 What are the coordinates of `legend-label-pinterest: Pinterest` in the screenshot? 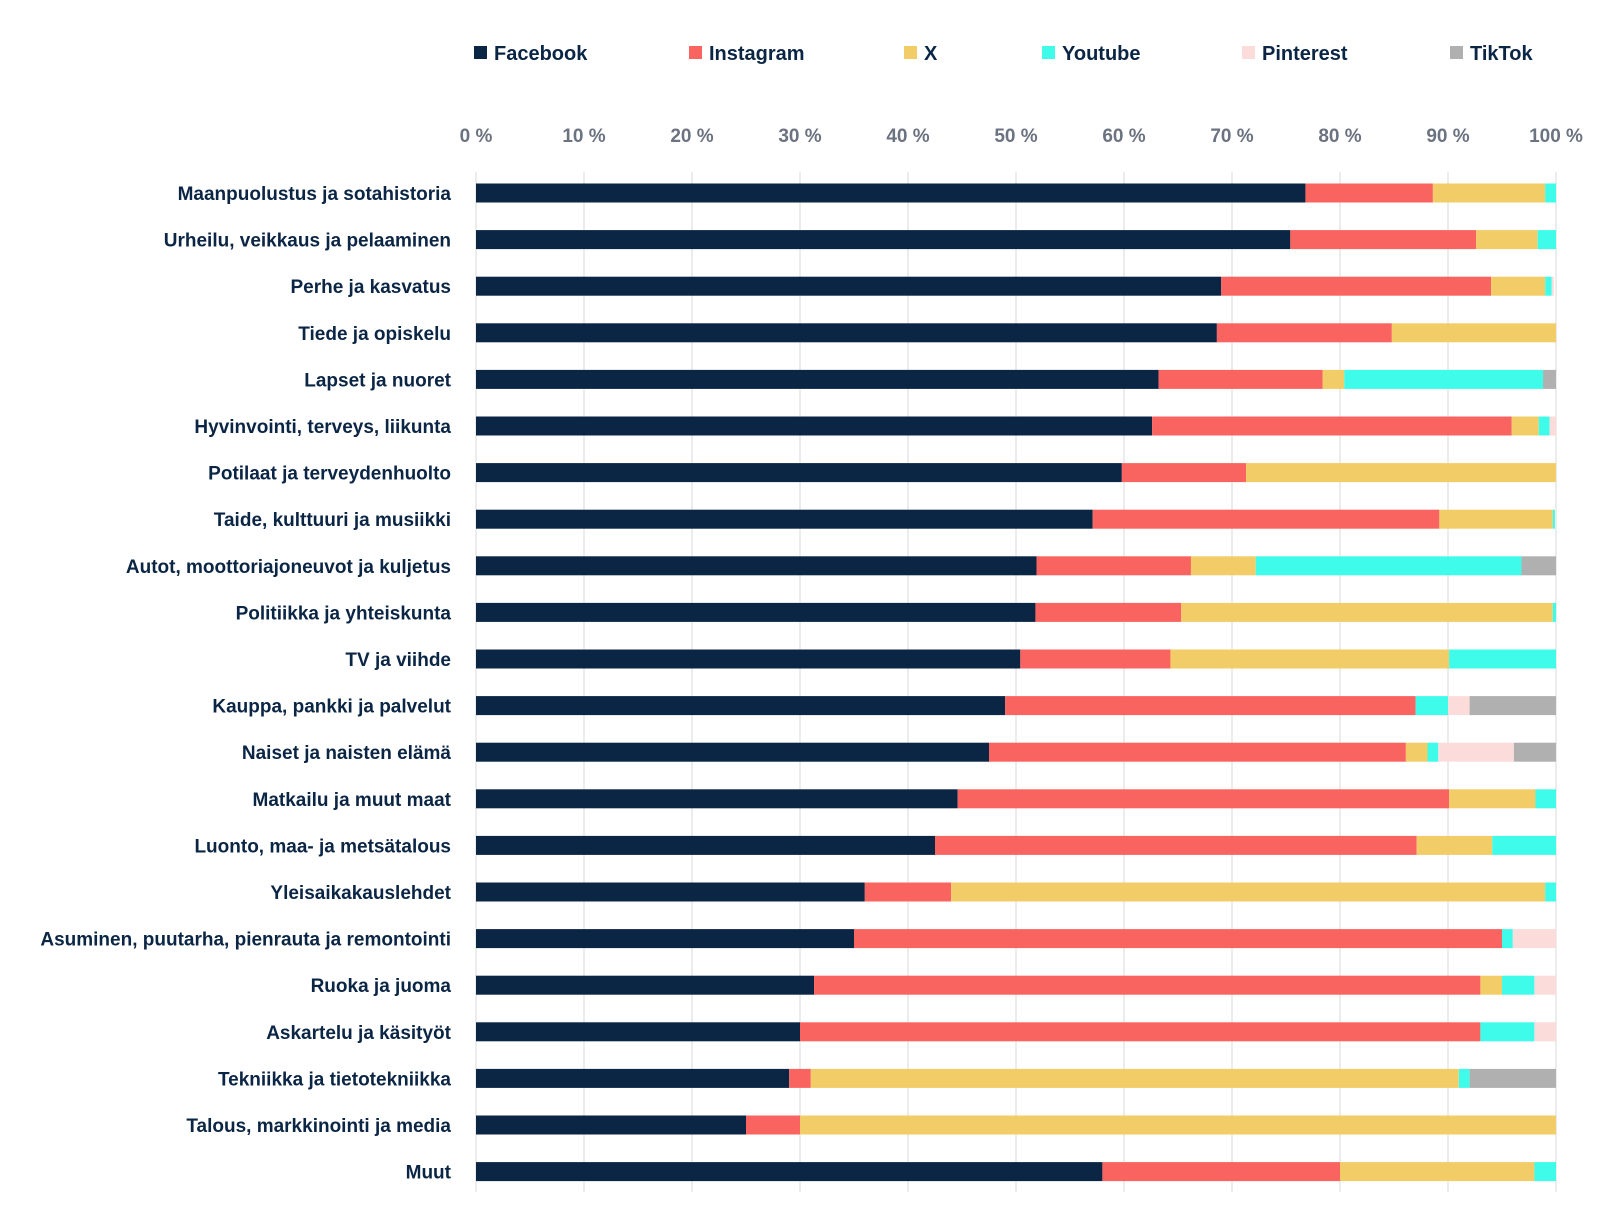 It's located at (1305, 54).